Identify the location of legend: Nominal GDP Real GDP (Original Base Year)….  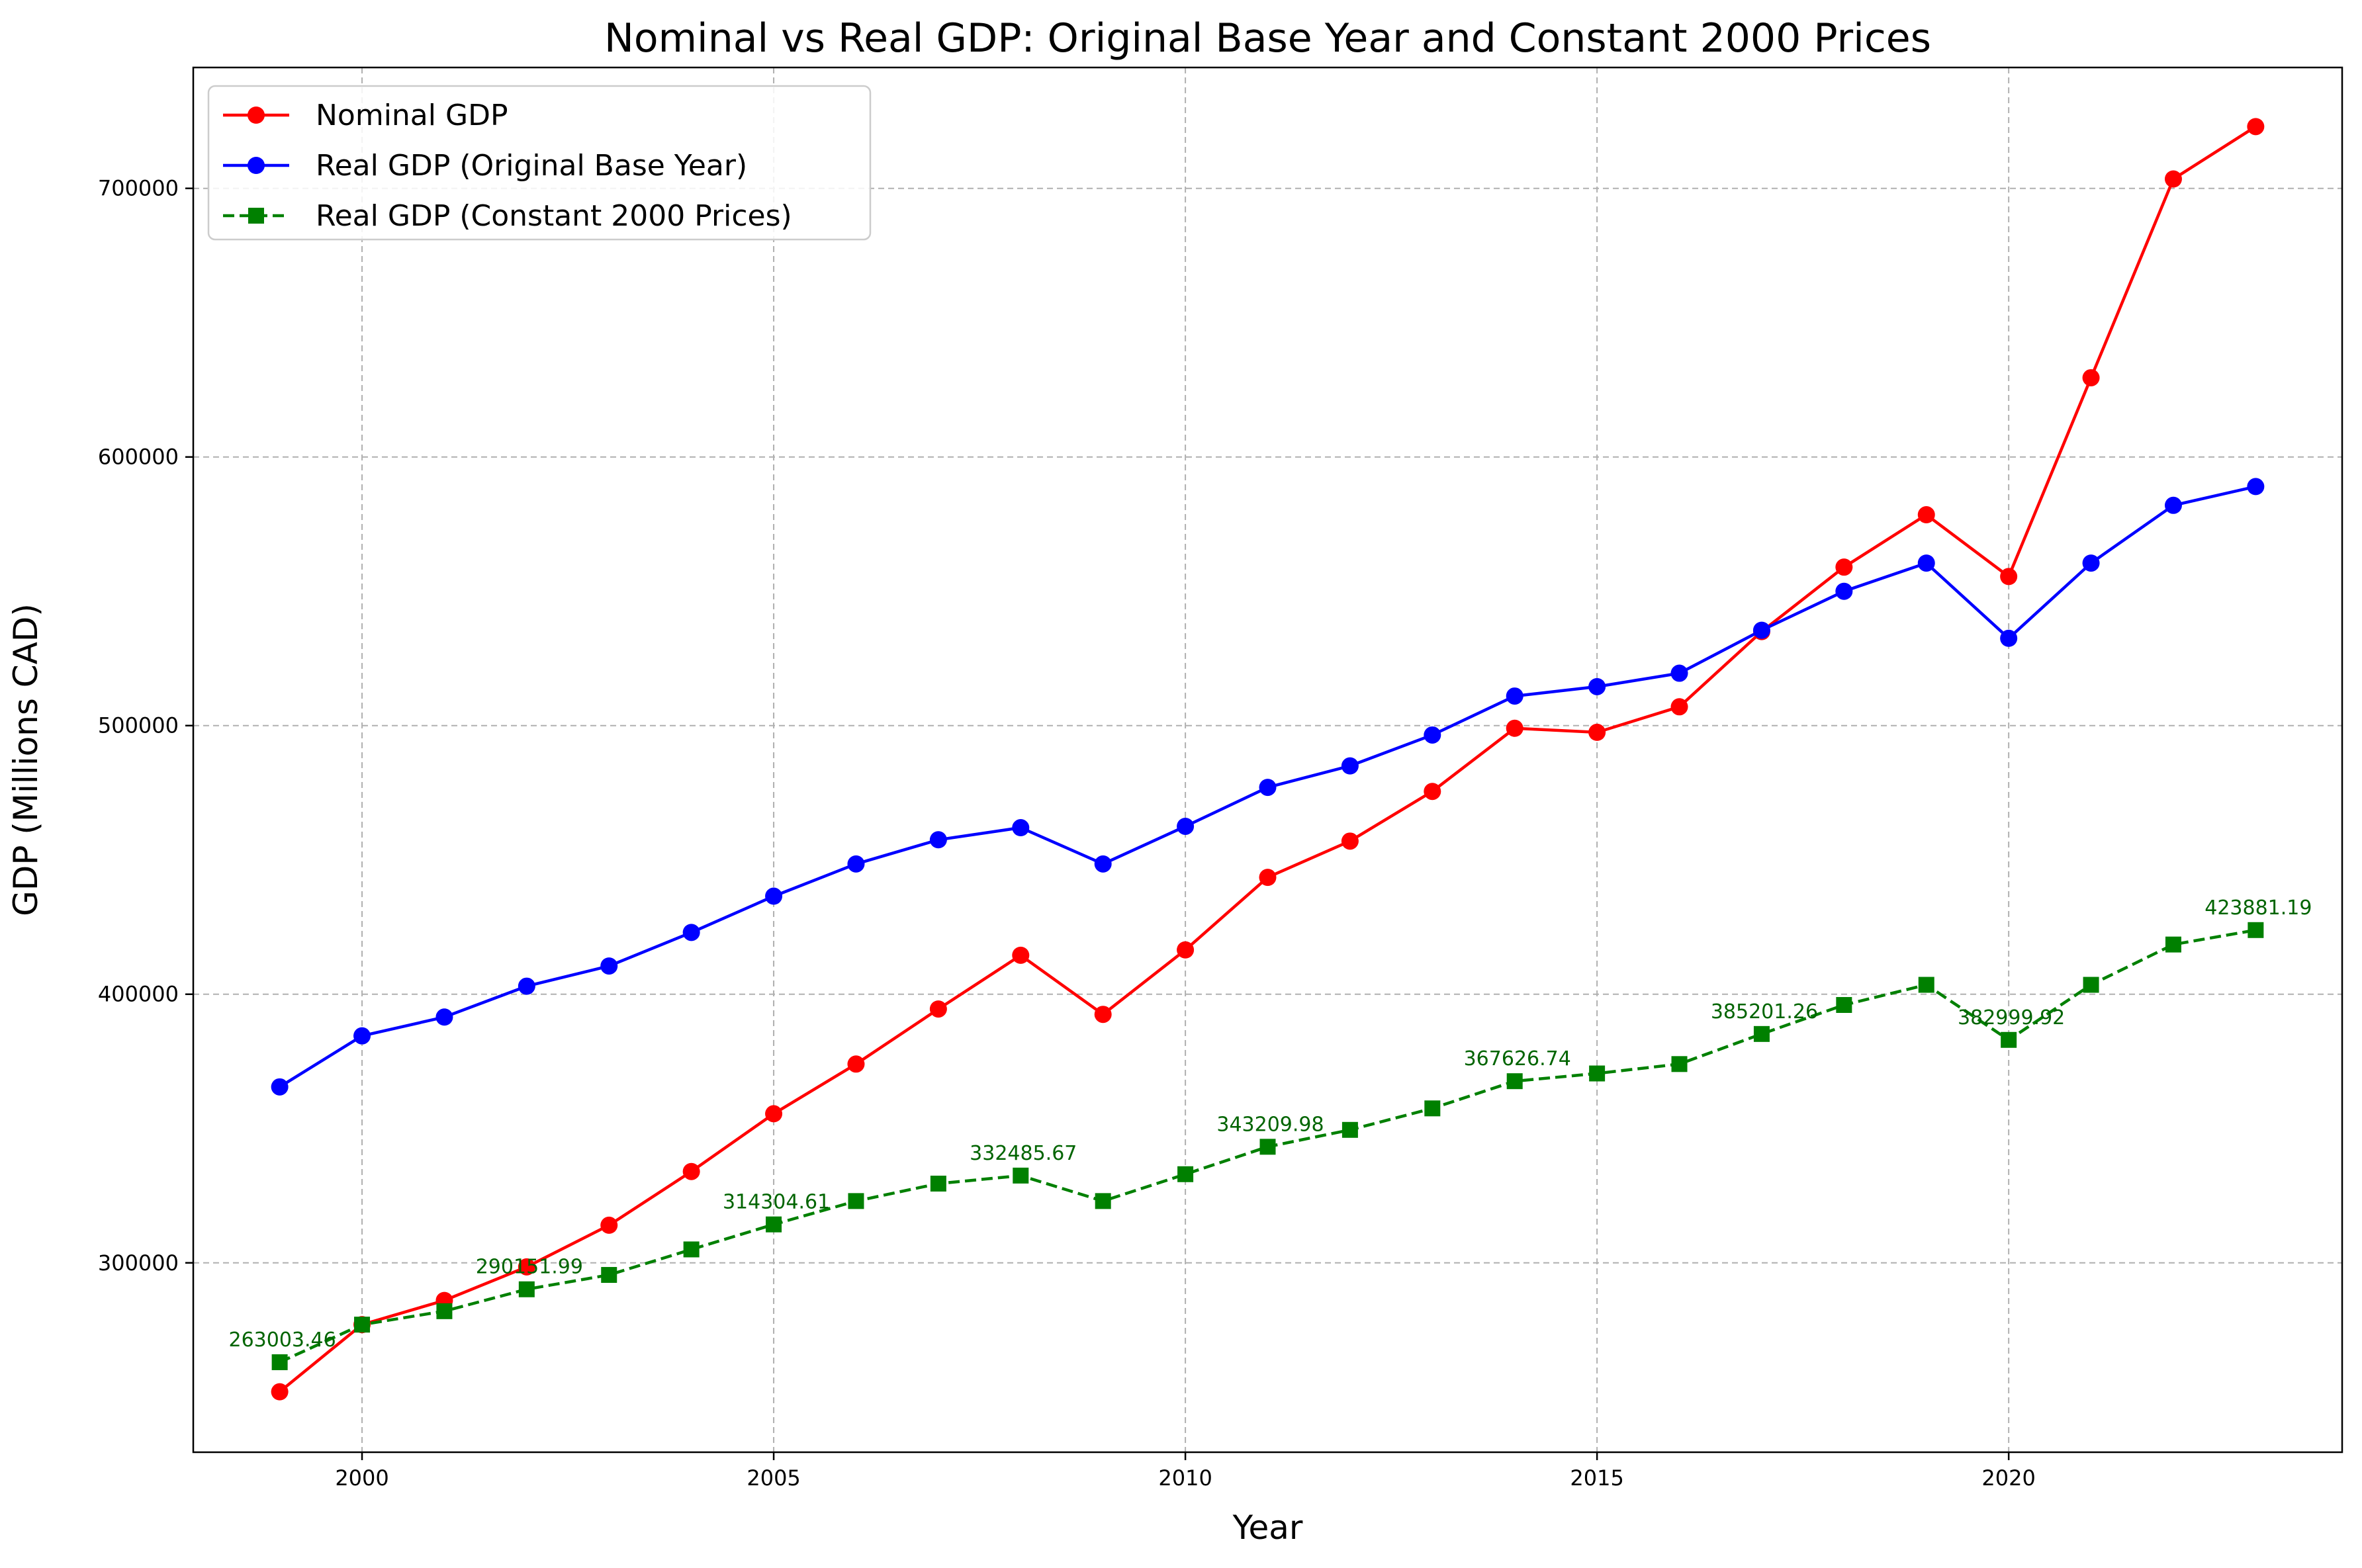
(539, 163).